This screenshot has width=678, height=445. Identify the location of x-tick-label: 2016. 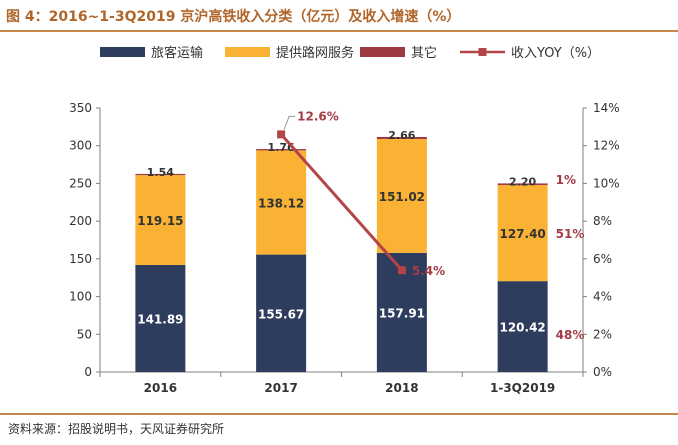
(160, 388).